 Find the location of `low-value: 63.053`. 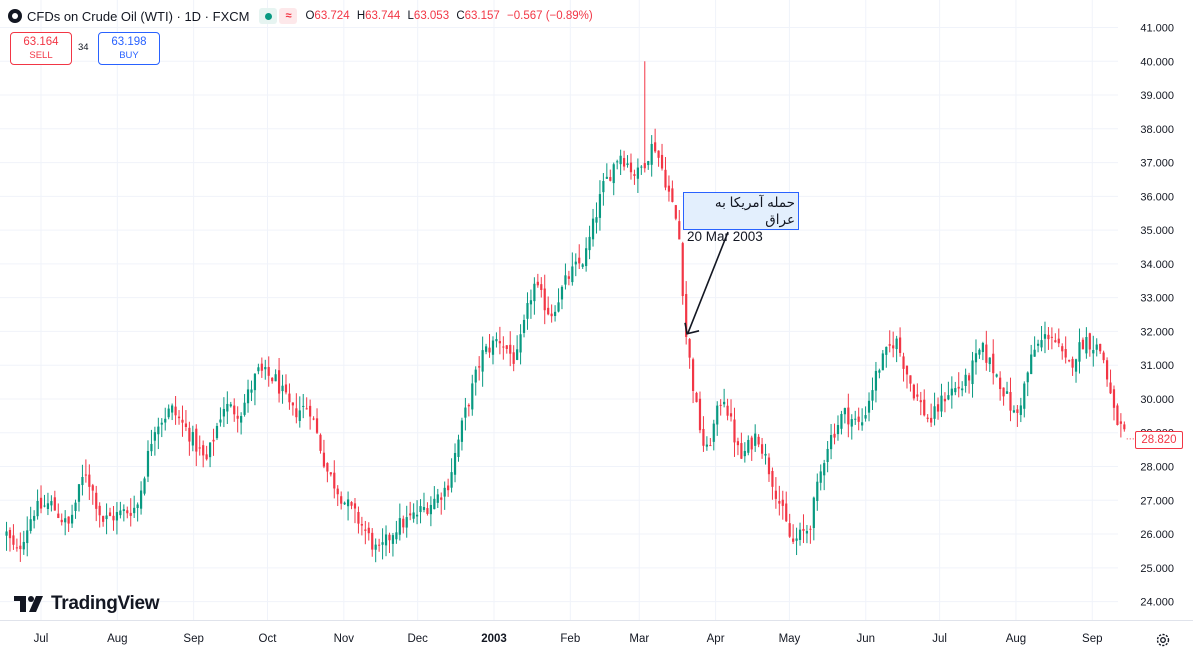

low-value: 63.053 is located at coordinates (431, 16).